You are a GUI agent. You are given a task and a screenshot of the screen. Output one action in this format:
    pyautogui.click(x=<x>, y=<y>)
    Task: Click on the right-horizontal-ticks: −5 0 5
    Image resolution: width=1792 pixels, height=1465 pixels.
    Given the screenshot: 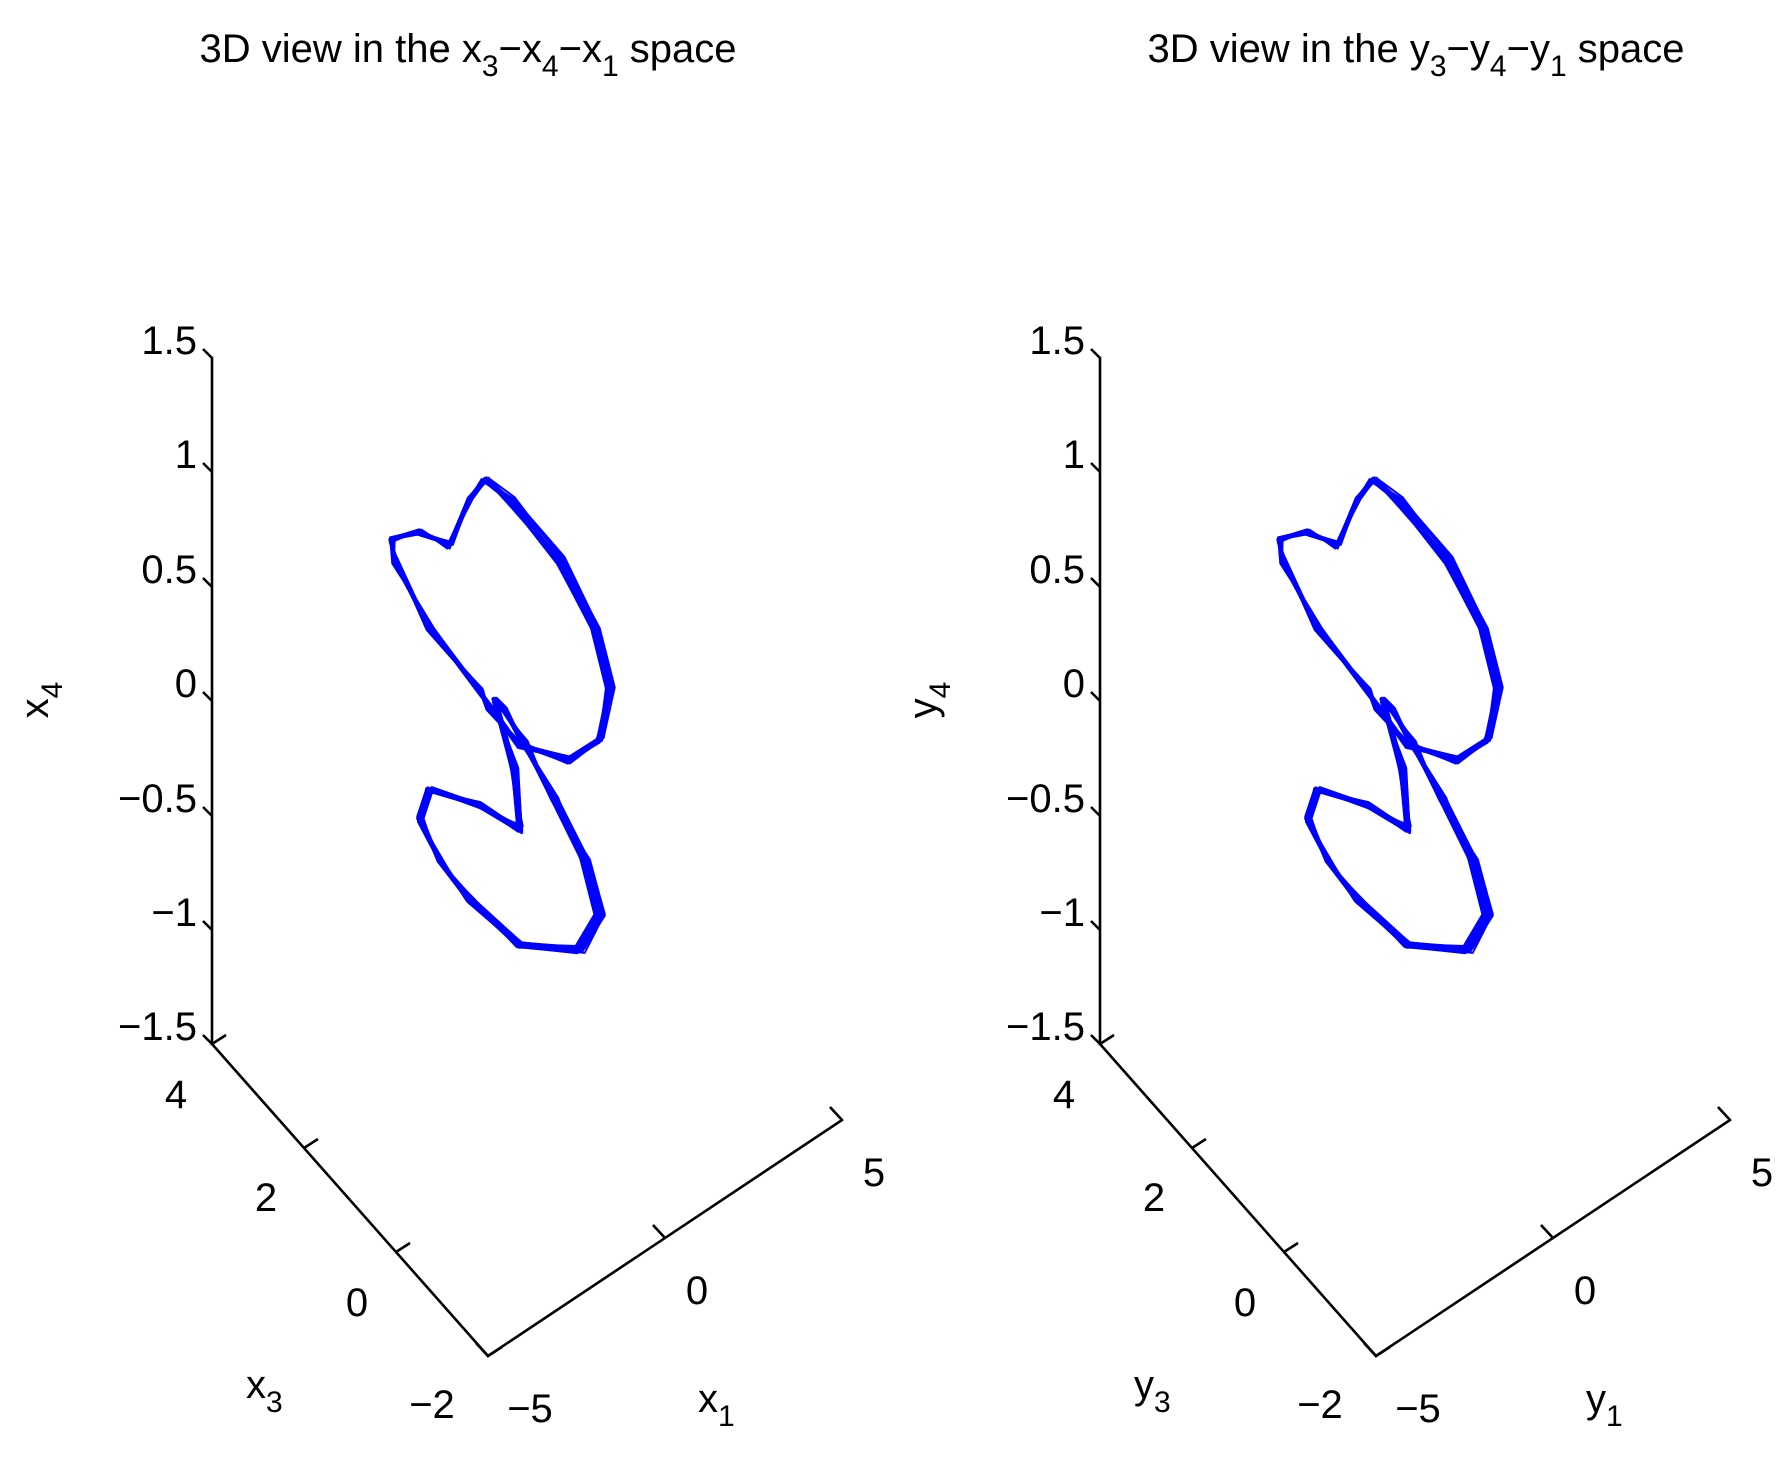 What is the action you would take?
    pyautogui.click(x=1568, y=1268)
    